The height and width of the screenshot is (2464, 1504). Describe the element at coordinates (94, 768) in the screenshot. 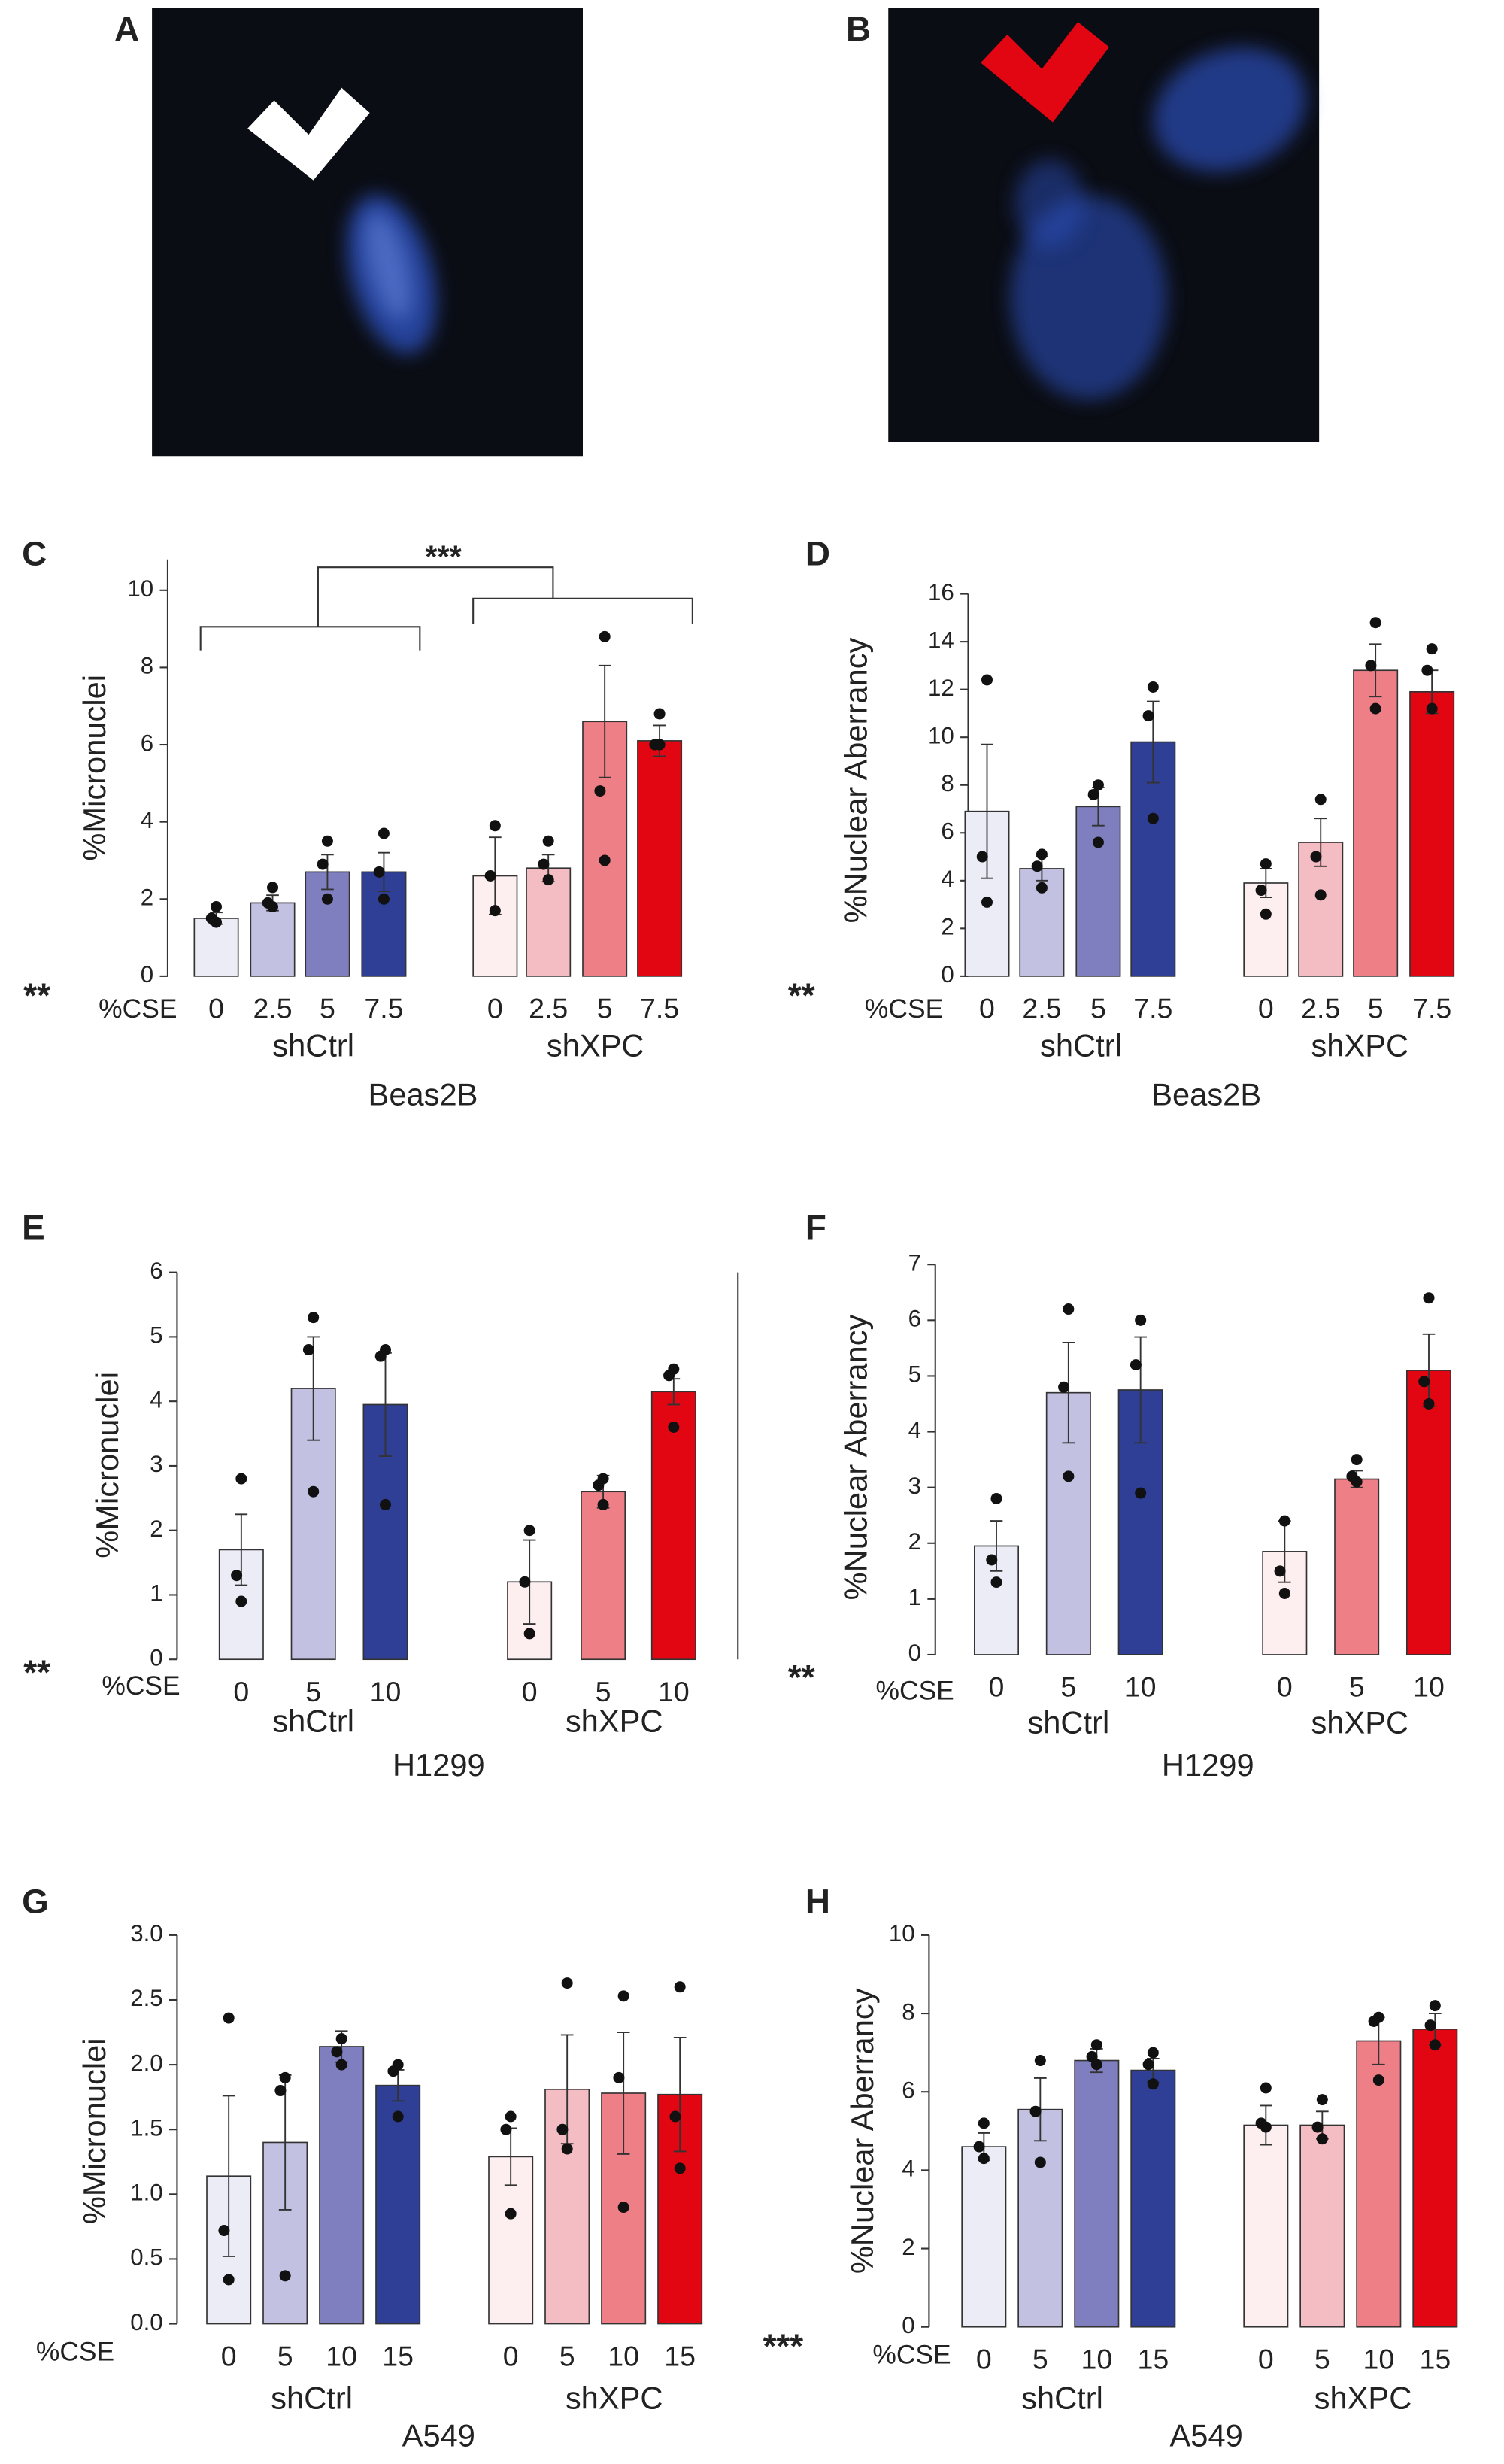

I see `y-axis-label: %Micronuclei` at that location.